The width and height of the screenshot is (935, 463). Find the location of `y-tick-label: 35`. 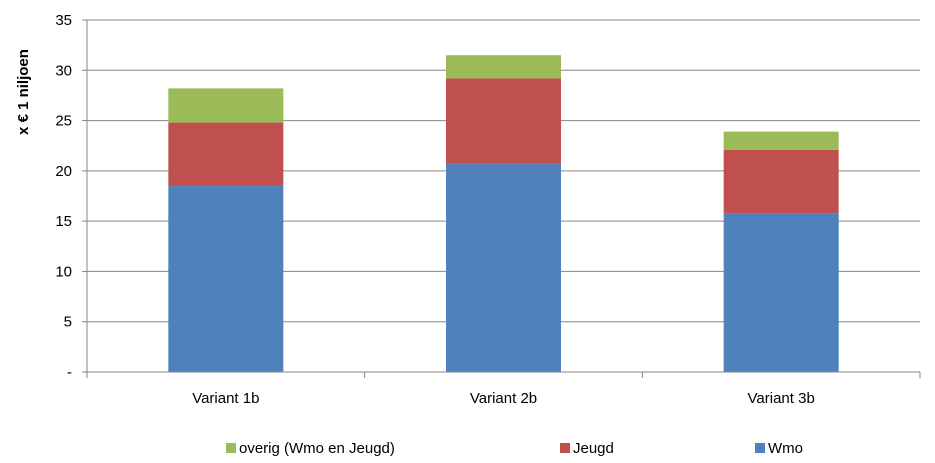

y-tick-label: 35 is located at coordinates (63, 20).